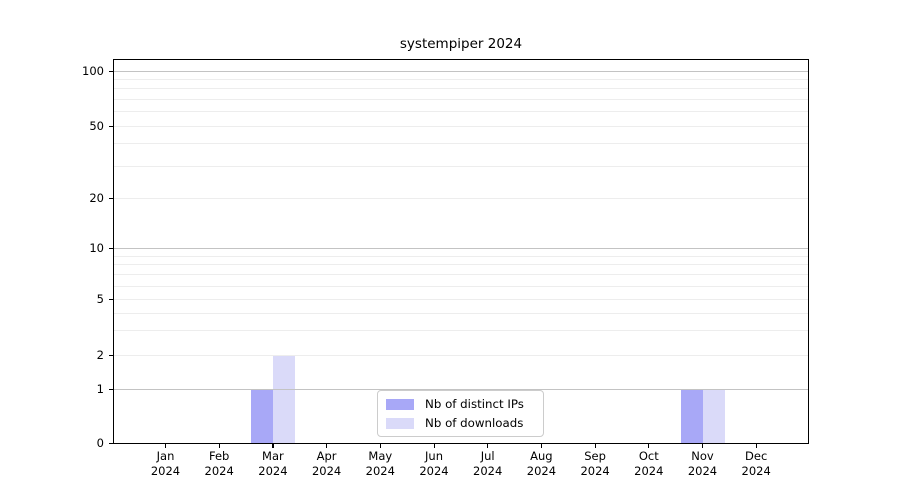 The height and width of the screenshot is (500, 900). I want to click on legend-label: Nb of distinct IPs, so click(474, 404).